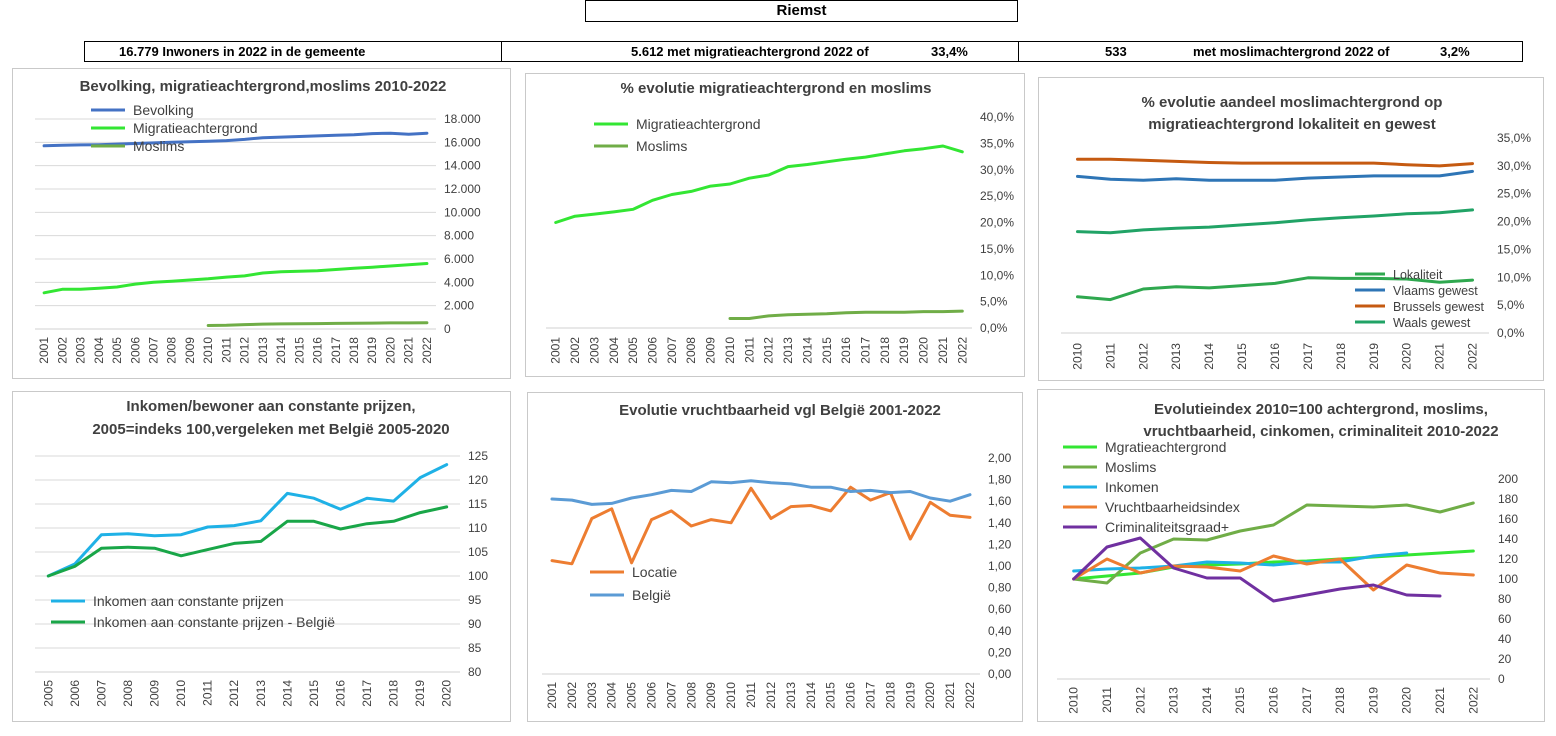 This screenshot has height=736, width=1556. I want to click on y-tick-label: 2,00, so click(1000, 458).